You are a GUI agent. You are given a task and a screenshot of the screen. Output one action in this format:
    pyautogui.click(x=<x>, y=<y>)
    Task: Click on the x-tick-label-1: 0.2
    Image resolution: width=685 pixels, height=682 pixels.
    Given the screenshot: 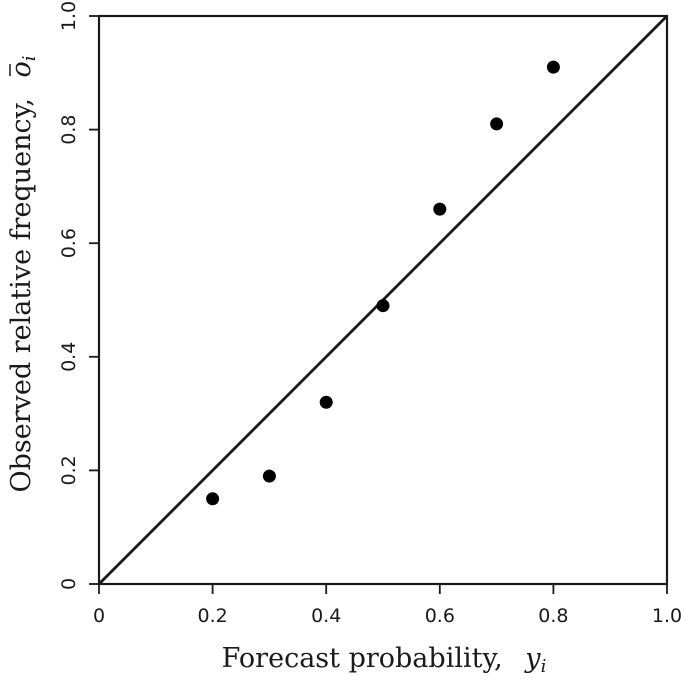 What is the action you would take?
    pyautogui.click(x=212, y=616)
    